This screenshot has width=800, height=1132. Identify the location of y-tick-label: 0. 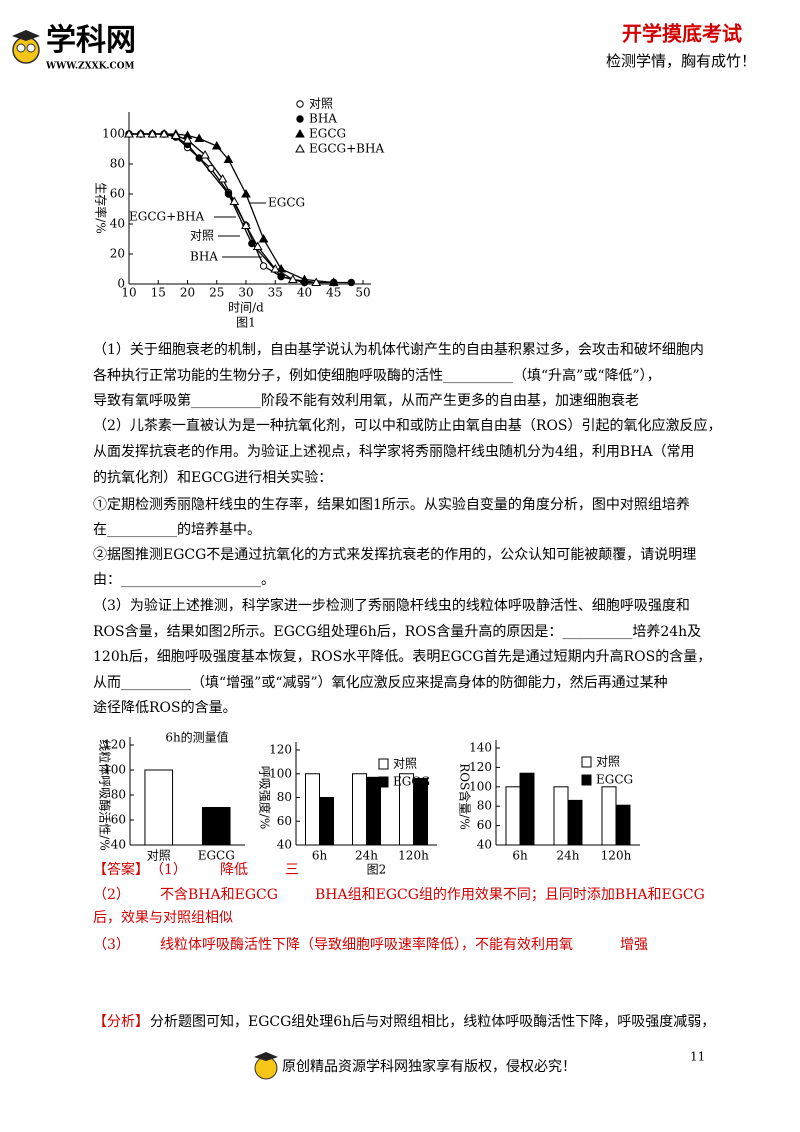
(121, 284).